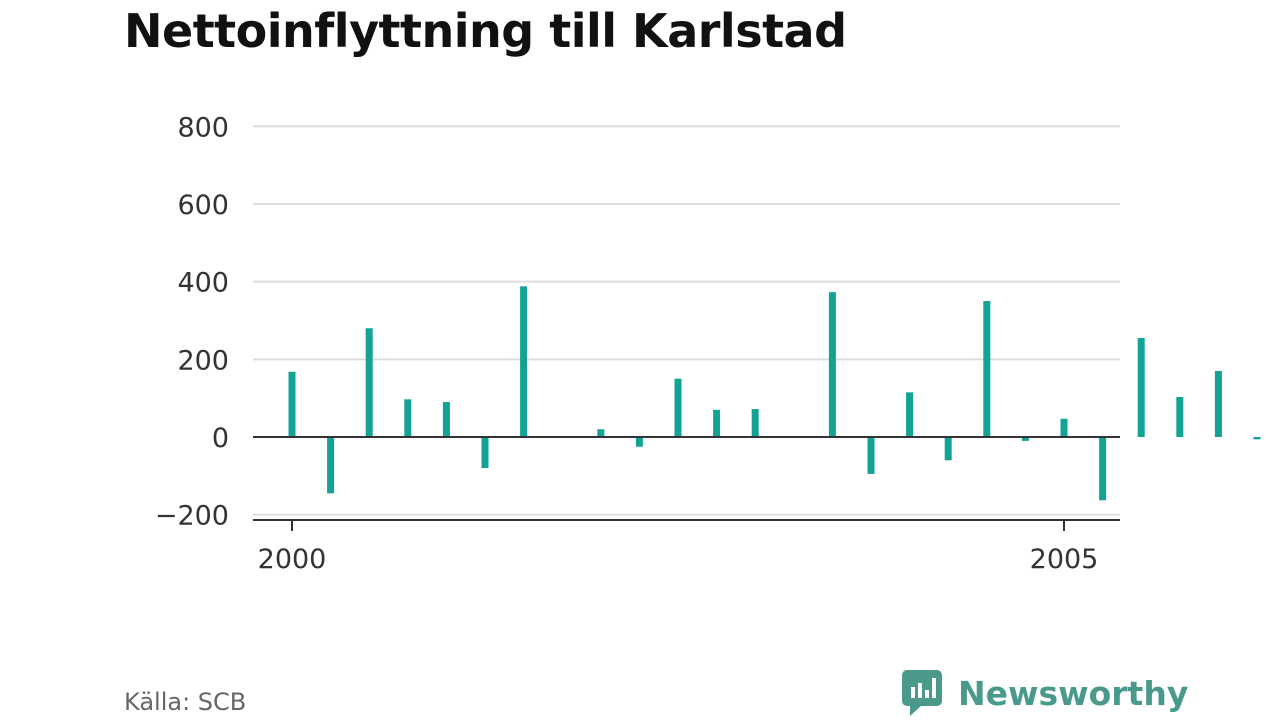  Describe the element at coordinates (292, 559) in the screenshot. I see `x-tick-label: 2000` at that location.